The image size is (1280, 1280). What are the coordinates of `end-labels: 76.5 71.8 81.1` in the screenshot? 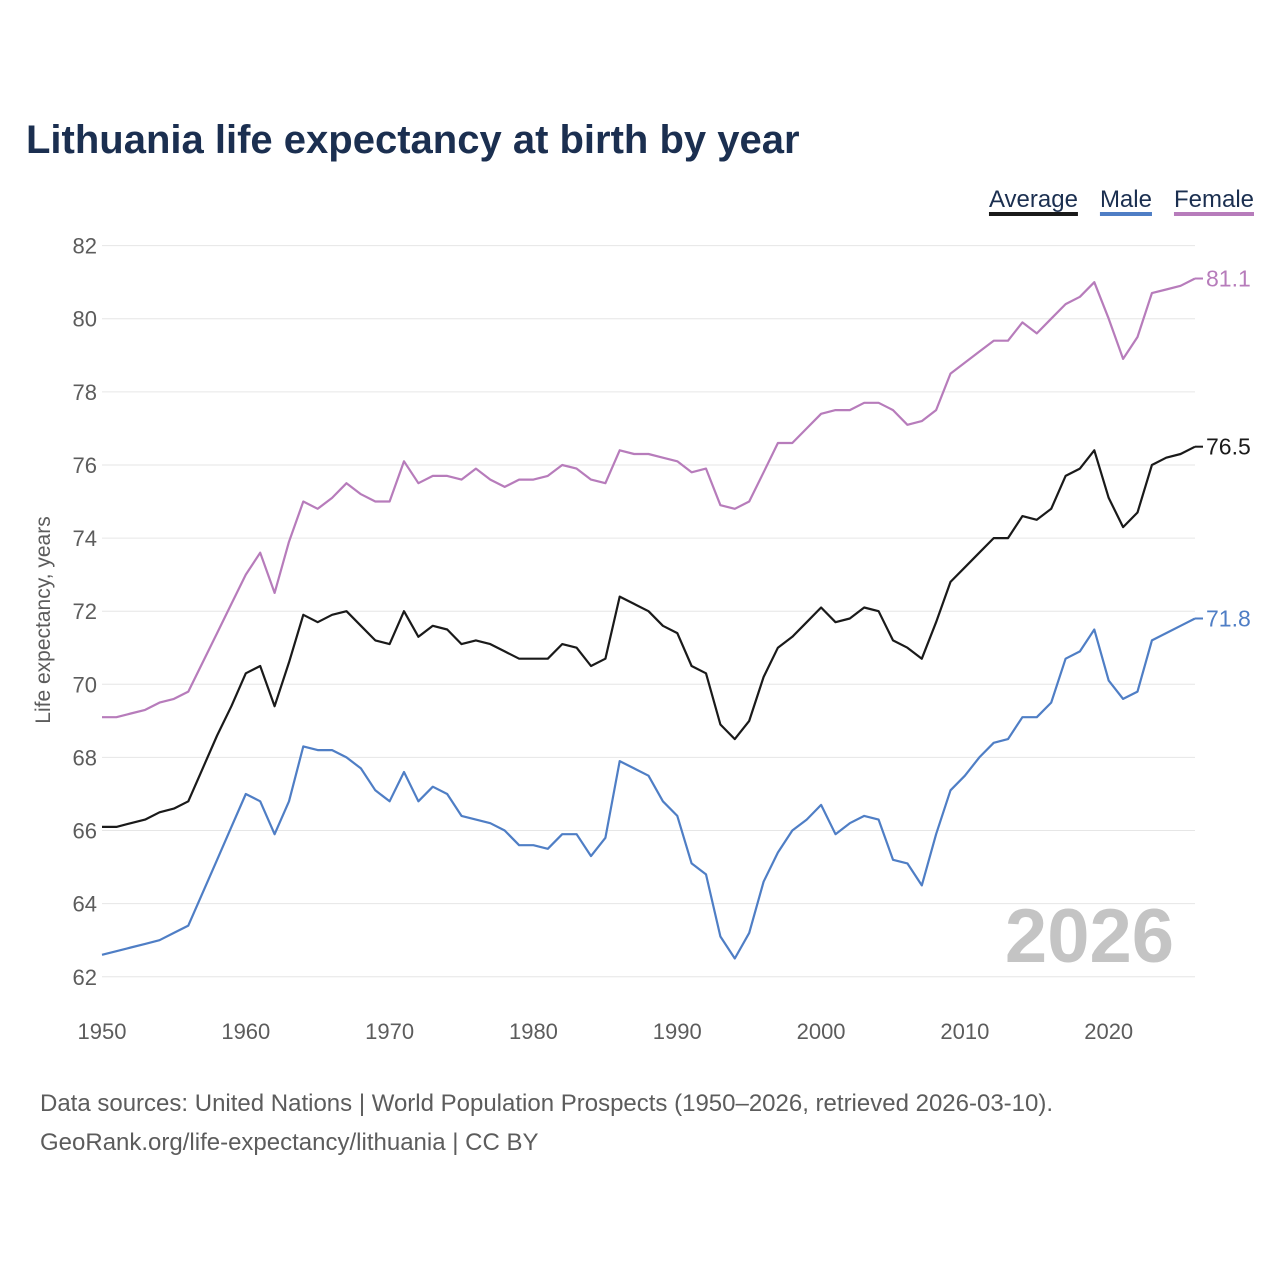 It's located at (1223, 449).